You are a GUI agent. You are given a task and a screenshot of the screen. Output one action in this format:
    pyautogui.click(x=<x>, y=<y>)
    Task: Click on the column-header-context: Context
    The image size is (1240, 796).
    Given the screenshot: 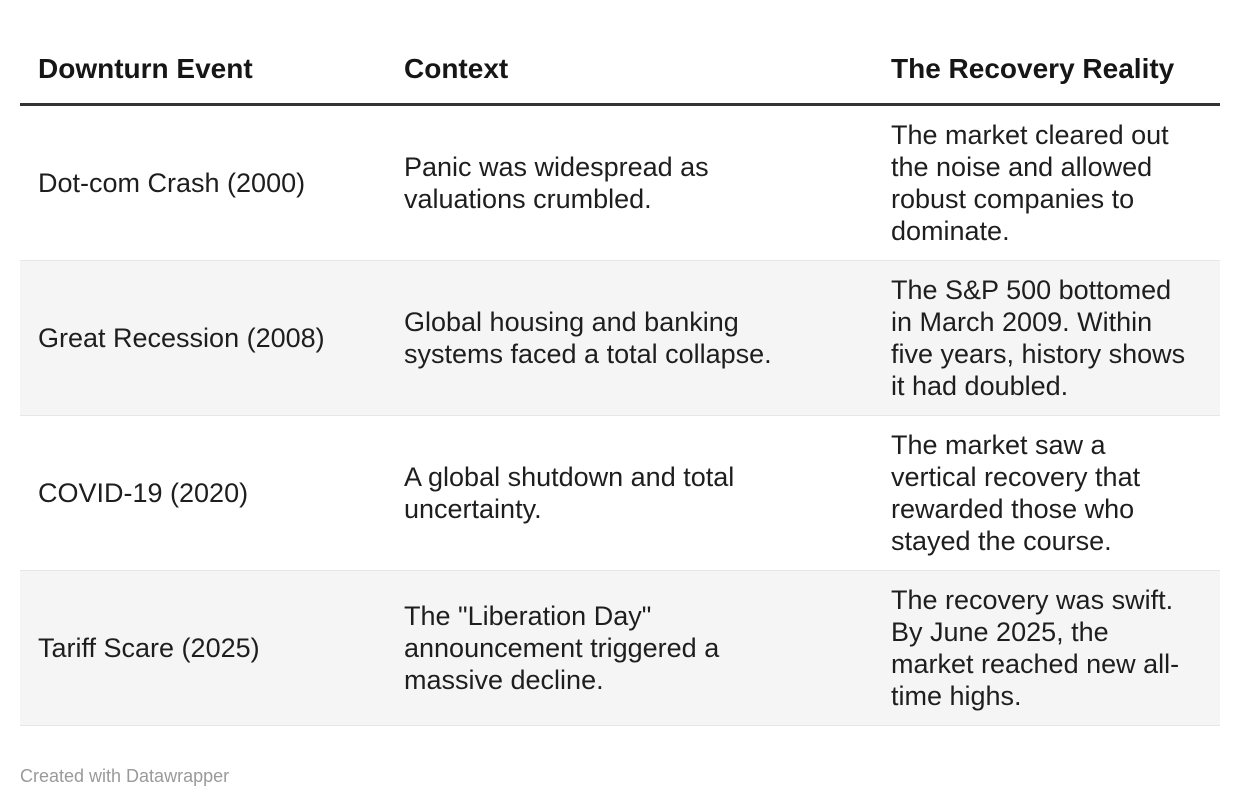 What is the action you would take?
    pyautogui.click(x=629, y=68)
    